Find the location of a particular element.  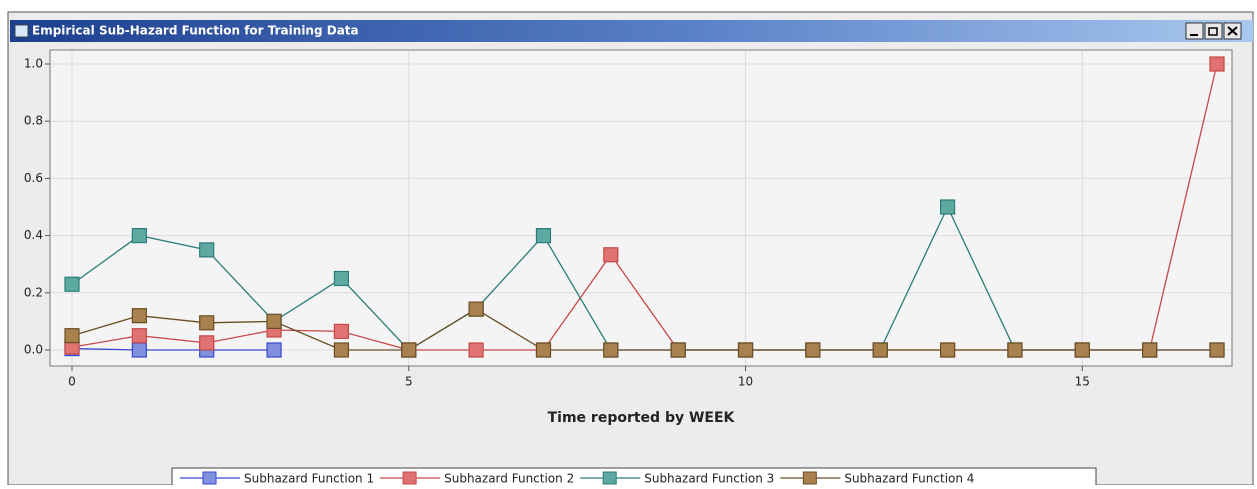

y-tick-label: 0.2 is located at coordinates (33, 292).